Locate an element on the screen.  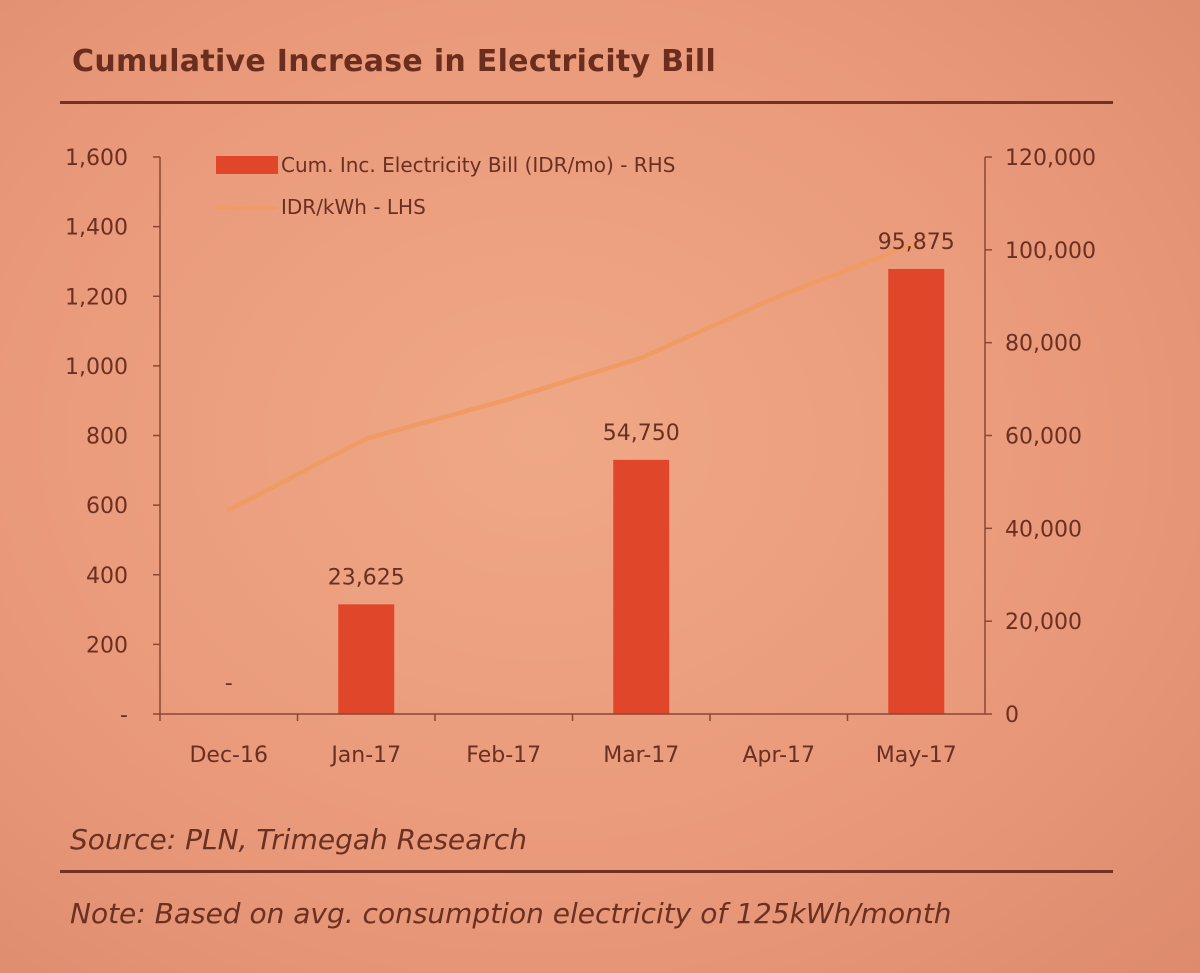
left-tick-label: 600 is located at coordinates (107, 506).